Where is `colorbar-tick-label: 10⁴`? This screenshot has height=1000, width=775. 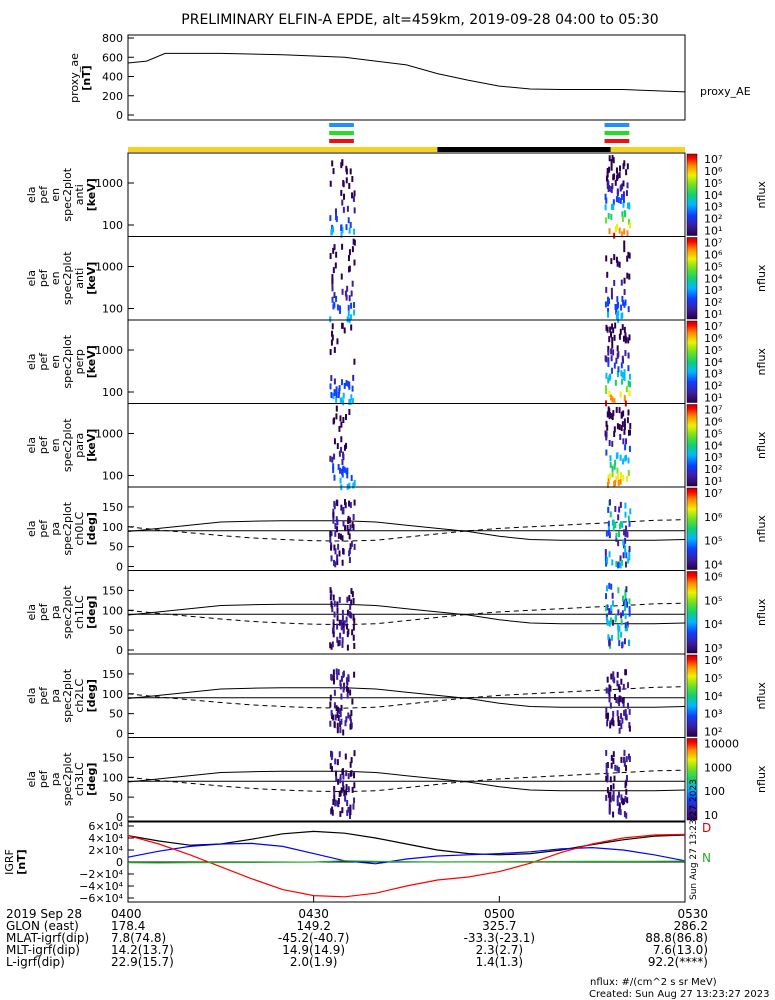 colorbar-tick-label: 10⁴ is located at coordinates (713, 696).